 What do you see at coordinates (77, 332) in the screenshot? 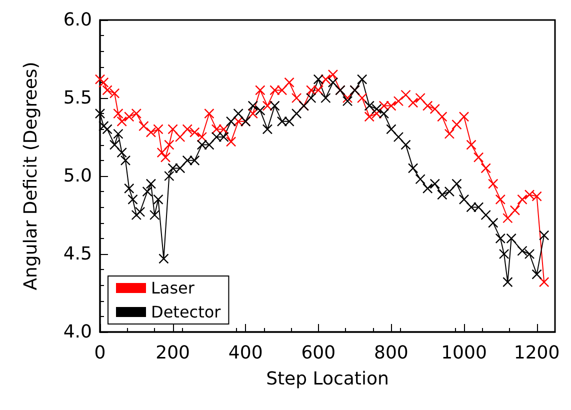
I see `y-tick-label: 4.0` at bounding box center [77, 332].